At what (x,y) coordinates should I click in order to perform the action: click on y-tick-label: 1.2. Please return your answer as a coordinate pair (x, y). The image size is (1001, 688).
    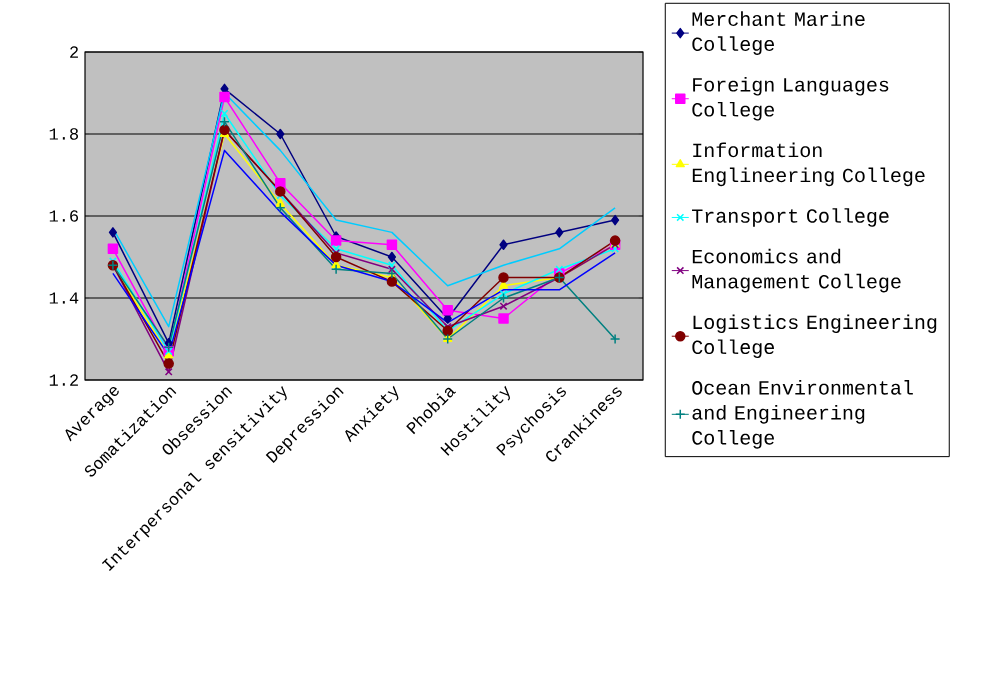
    Looking at the image, I should click on (63, 380).